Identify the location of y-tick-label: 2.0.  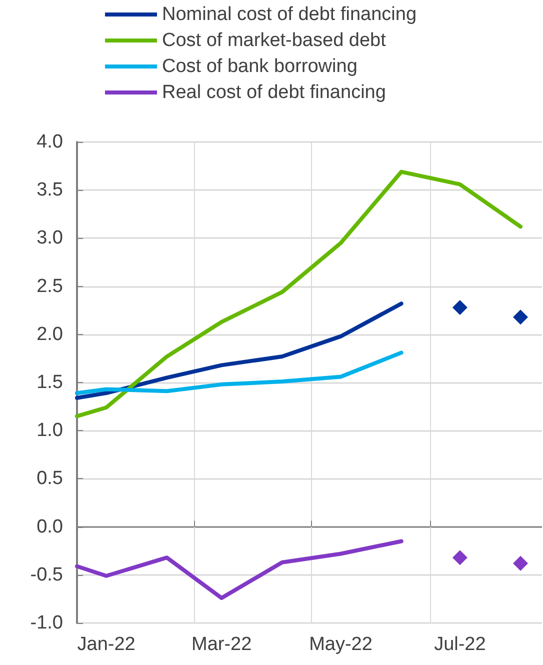
(49, 334).